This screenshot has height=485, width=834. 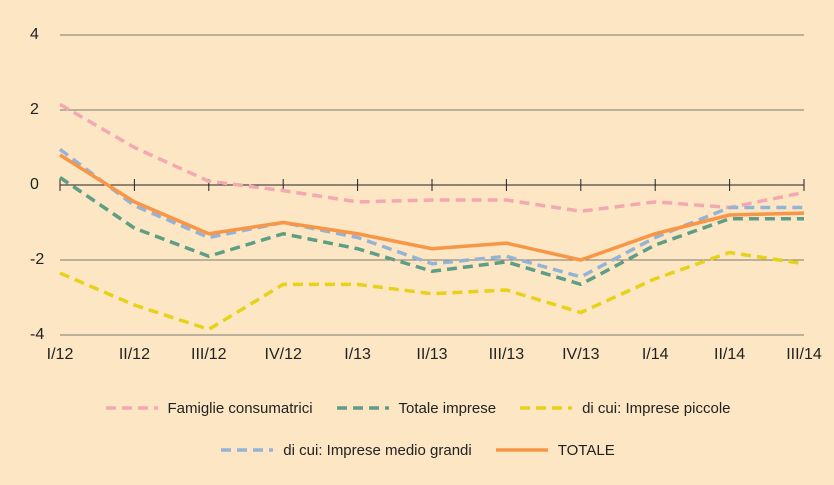 I want to click on legend-item: TOTALE, so click(x=554, y=450).